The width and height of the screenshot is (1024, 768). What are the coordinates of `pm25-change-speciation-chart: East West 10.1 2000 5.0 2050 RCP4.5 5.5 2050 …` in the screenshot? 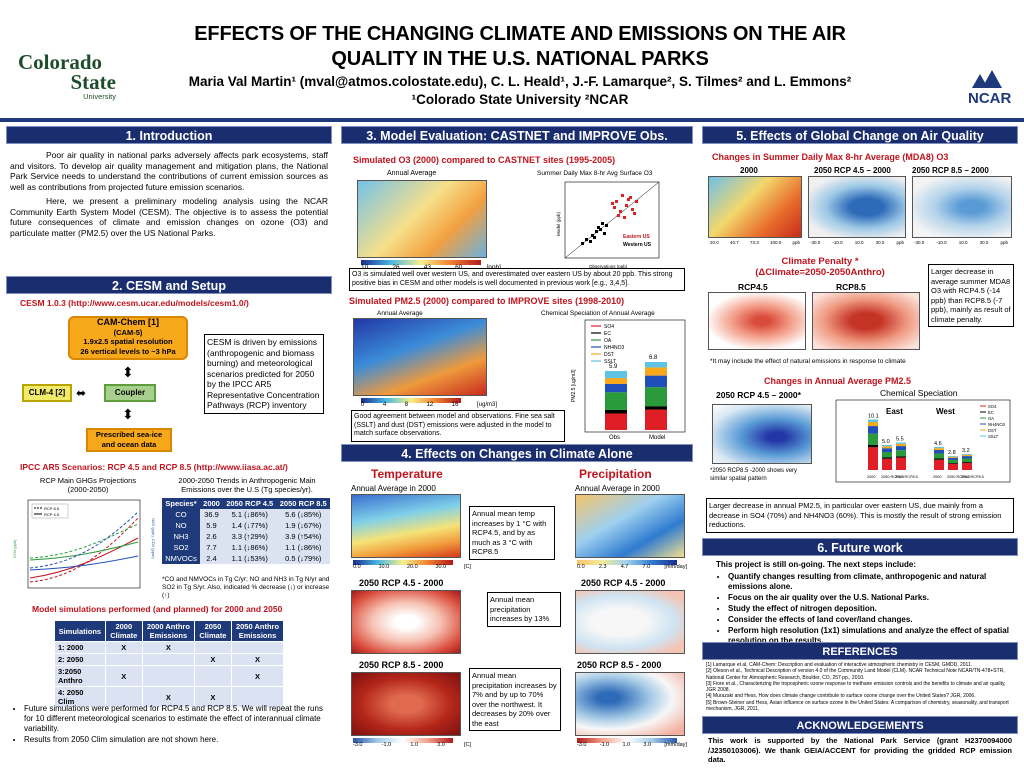 It's located at (923, 441).